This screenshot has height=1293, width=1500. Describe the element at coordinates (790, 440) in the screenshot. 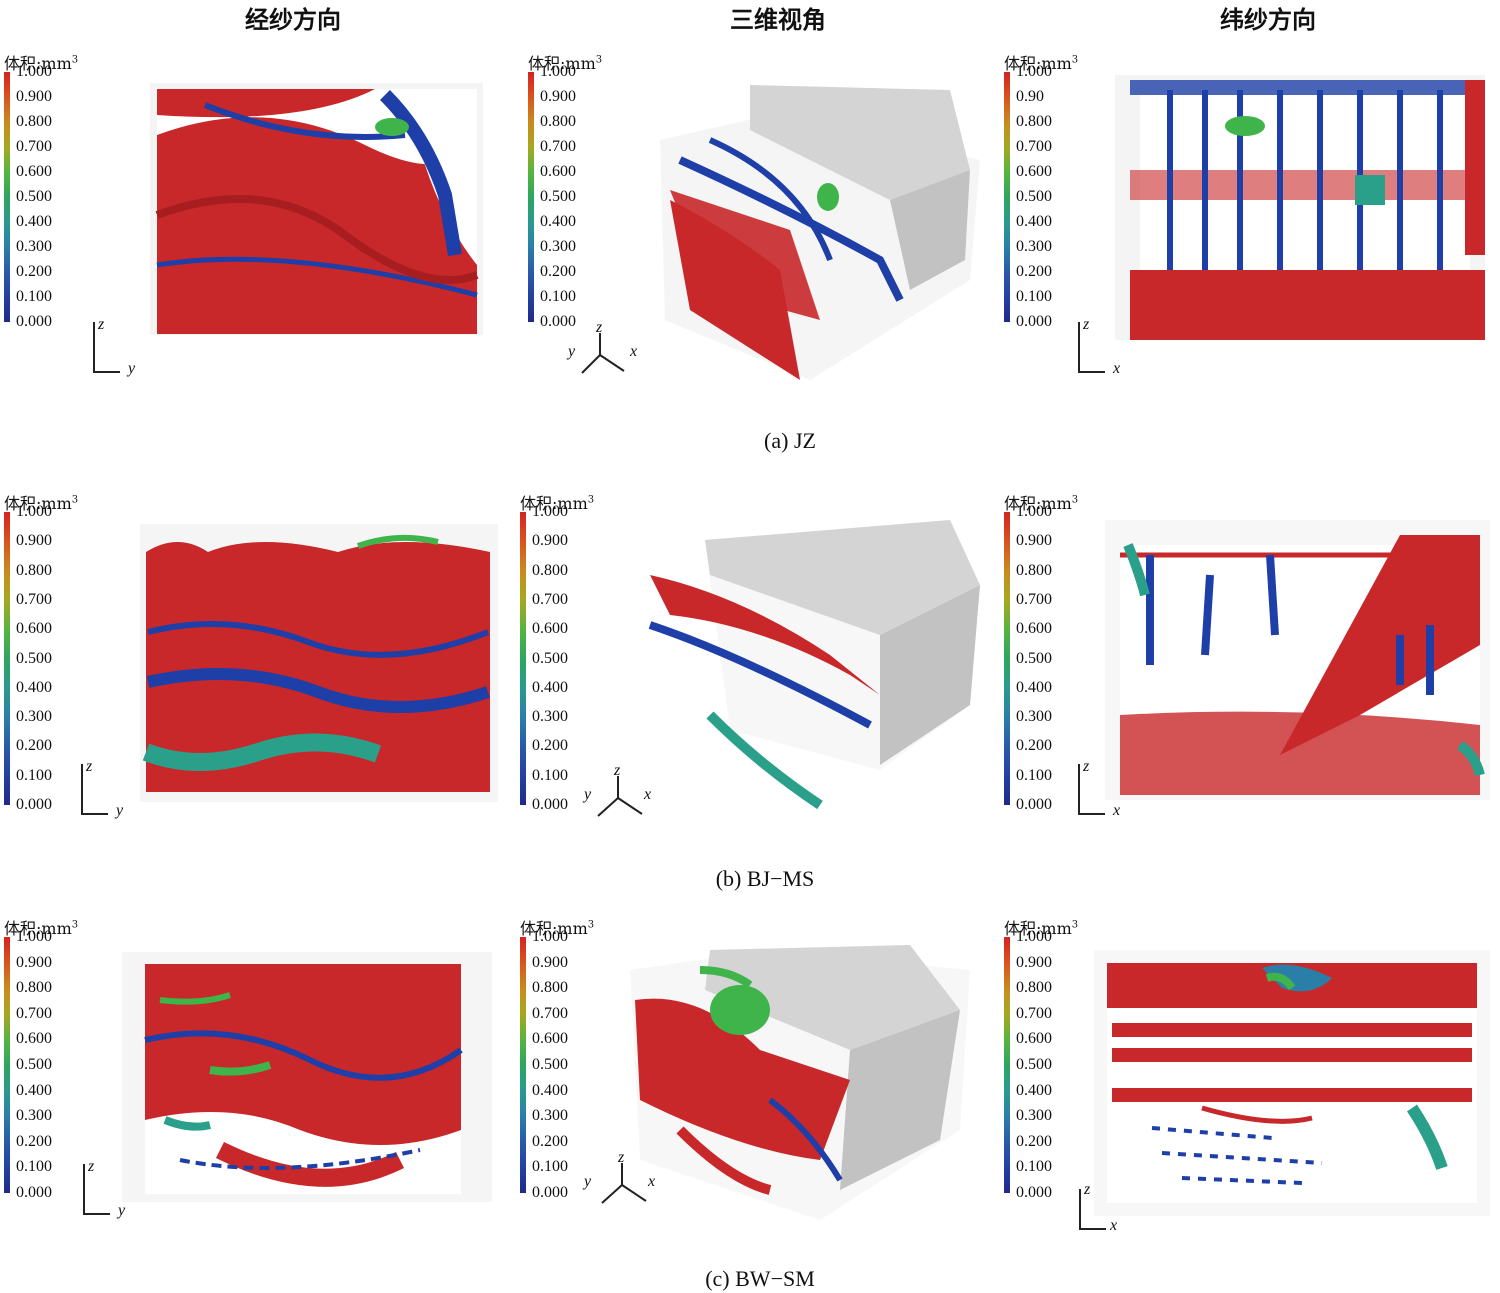

I see `caption-a: (a) JZ` at that location.